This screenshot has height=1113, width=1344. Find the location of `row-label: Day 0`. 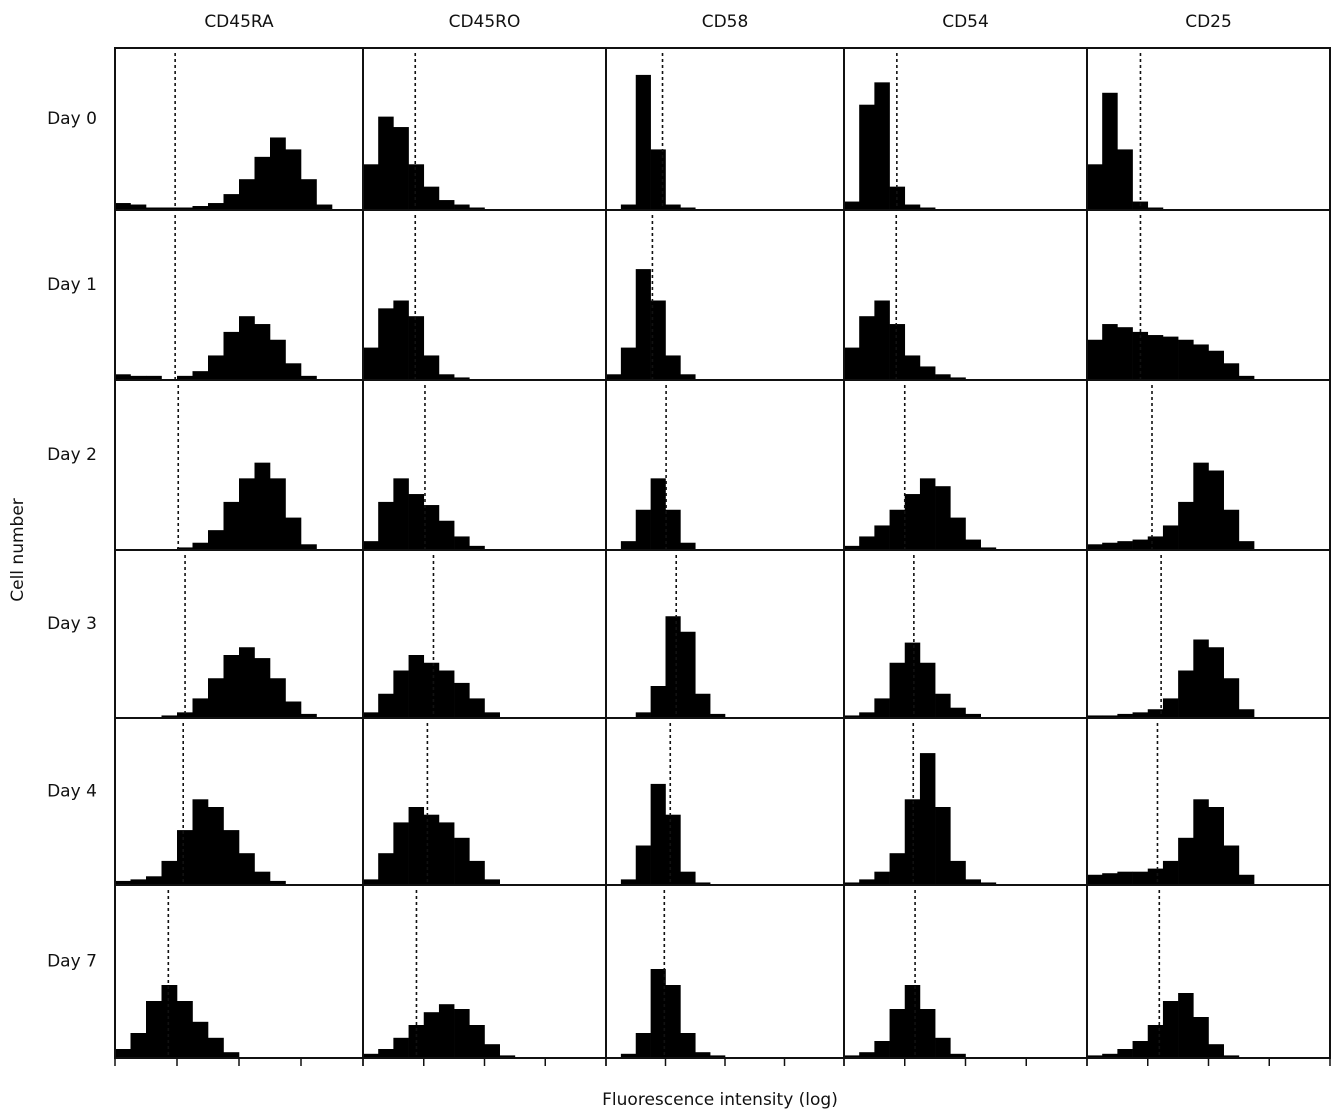

row-label: Day 0 is located at coordinates (72, 119).